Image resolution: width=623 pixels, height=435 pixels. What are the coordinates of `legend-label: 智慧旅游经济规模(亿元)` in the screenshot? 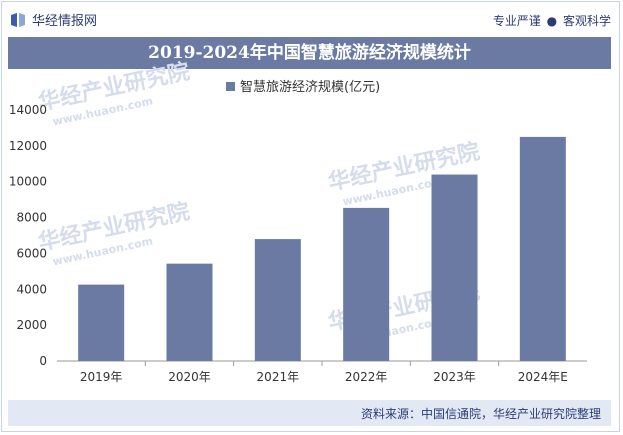 It's located at (310, 87).